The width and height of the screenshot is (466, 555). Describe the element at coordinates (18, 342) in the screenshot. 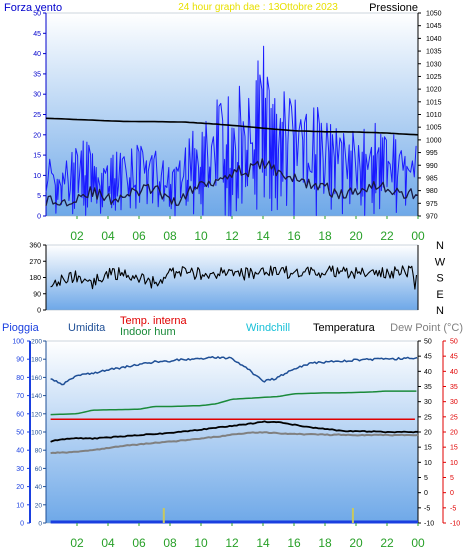

I see `rain-tick-label: 100` at that location.